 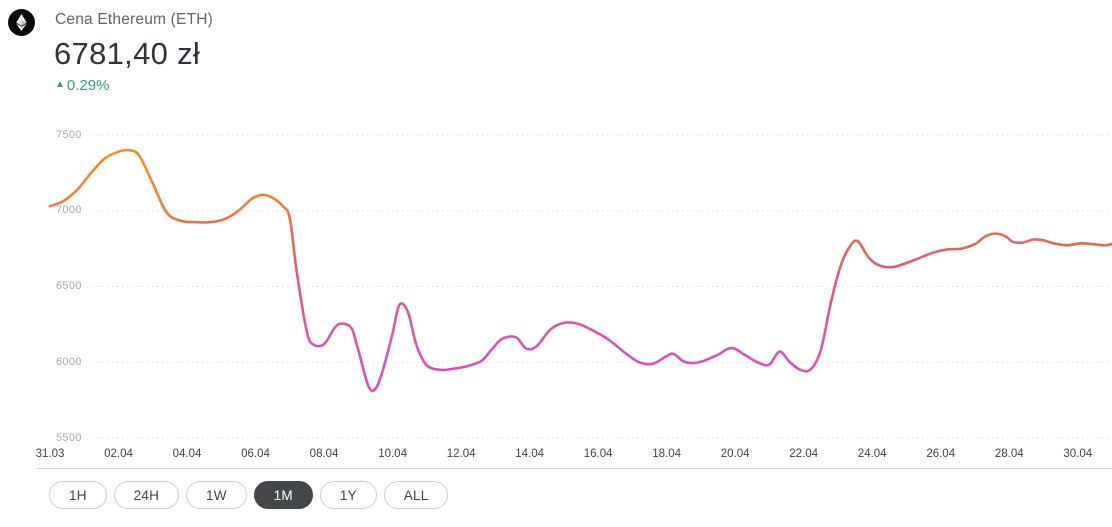 I want to click on x-axis-tick: 02.04, so click(x=118, y=454).